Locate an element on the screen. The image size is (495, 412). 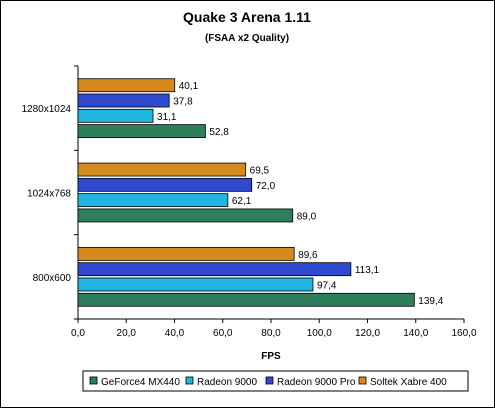
x-tick-label: 40,0 is located at coordinates (175, 333).